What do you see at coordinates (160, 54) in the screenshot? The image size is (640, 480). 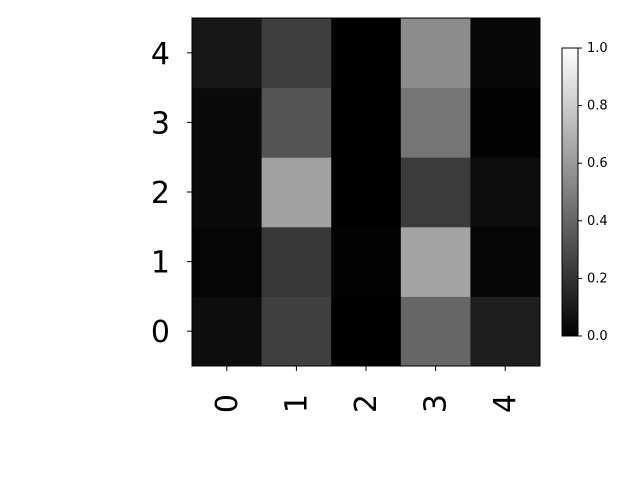 I see `y-tick-label: 4` at bounding box center [160, 54].